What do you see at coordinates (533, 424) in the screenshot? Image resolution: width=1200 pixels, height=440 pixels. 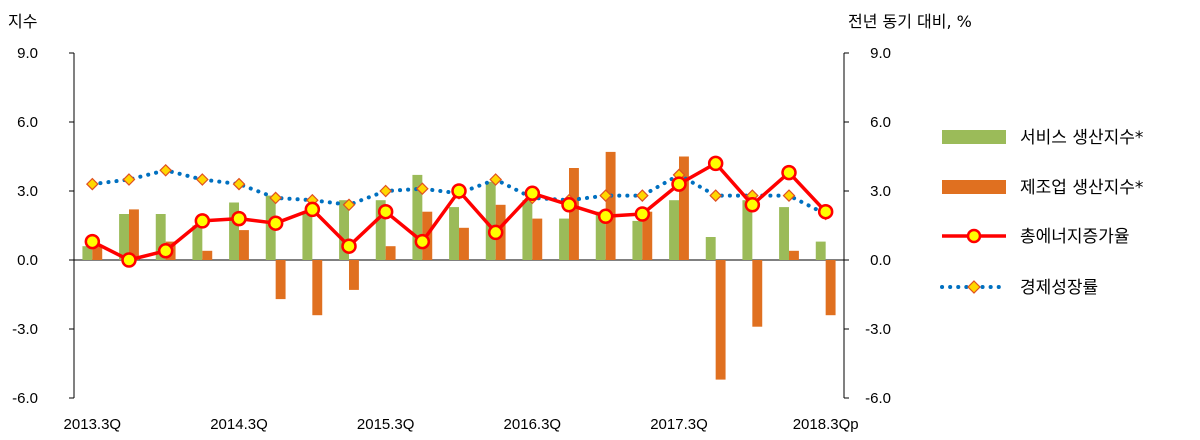 I see `x-tick-label: 2016.3Q` at bounding box center [533, 424].